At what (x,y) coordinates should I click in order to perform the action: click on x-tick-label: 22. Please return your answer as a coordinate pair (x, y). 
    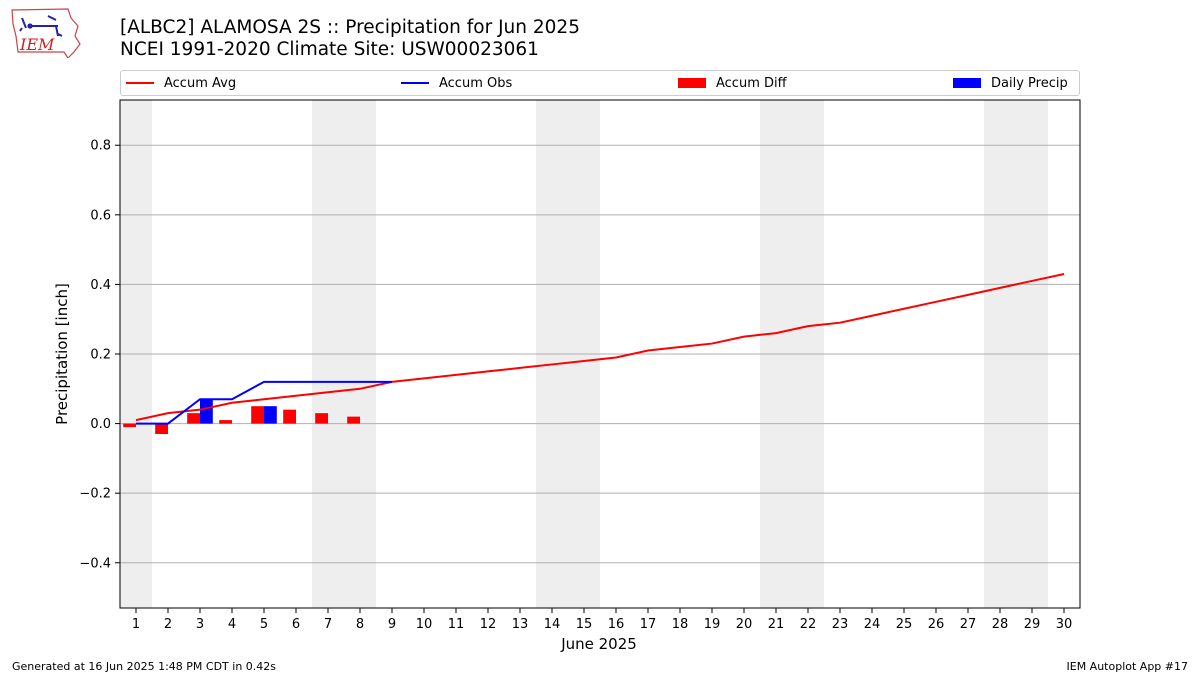
    Looking at the image, I should click on (808, 624).